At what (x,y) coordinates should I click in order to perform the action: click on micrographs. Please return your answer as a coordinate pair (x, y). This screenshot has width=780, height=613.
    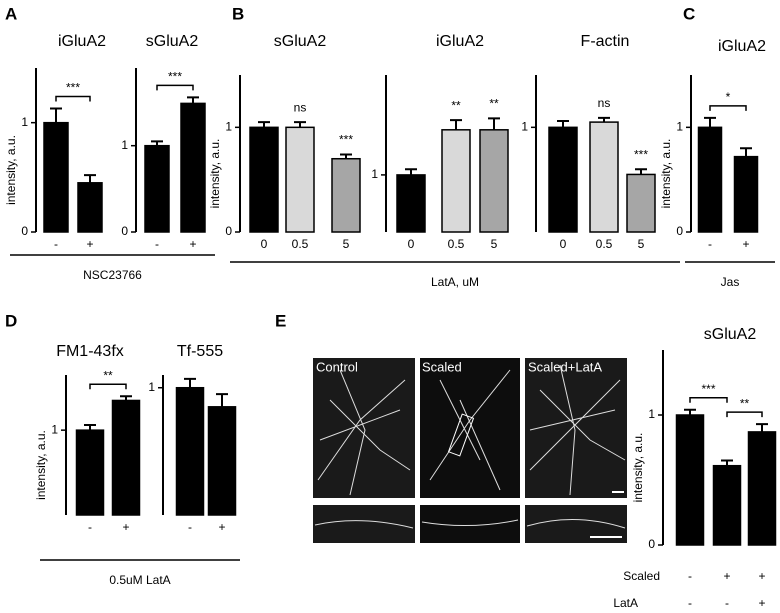
    Looking at the image, I should click on (470, 450).